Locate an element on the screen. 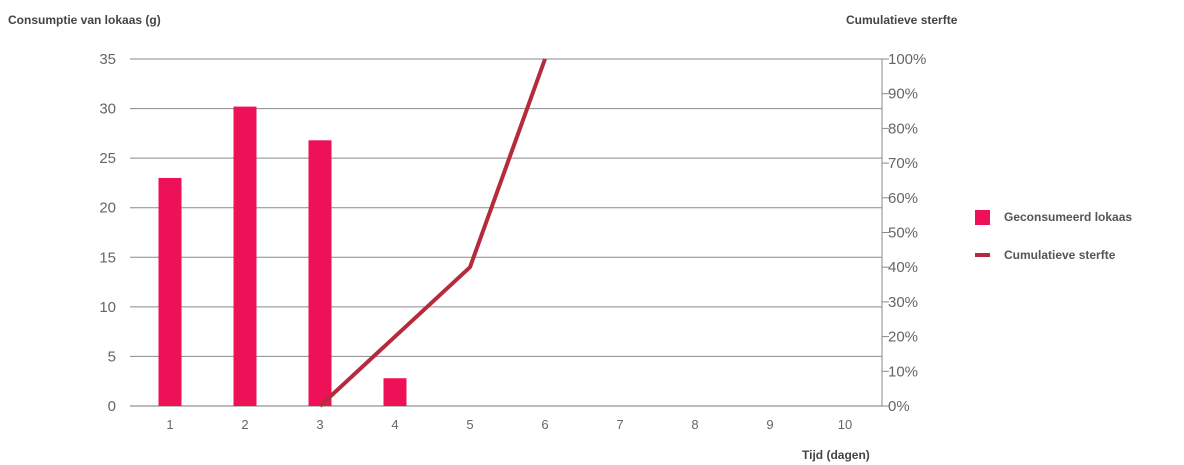  y2-tick-label: 20% is located at coordinates (903, 337).